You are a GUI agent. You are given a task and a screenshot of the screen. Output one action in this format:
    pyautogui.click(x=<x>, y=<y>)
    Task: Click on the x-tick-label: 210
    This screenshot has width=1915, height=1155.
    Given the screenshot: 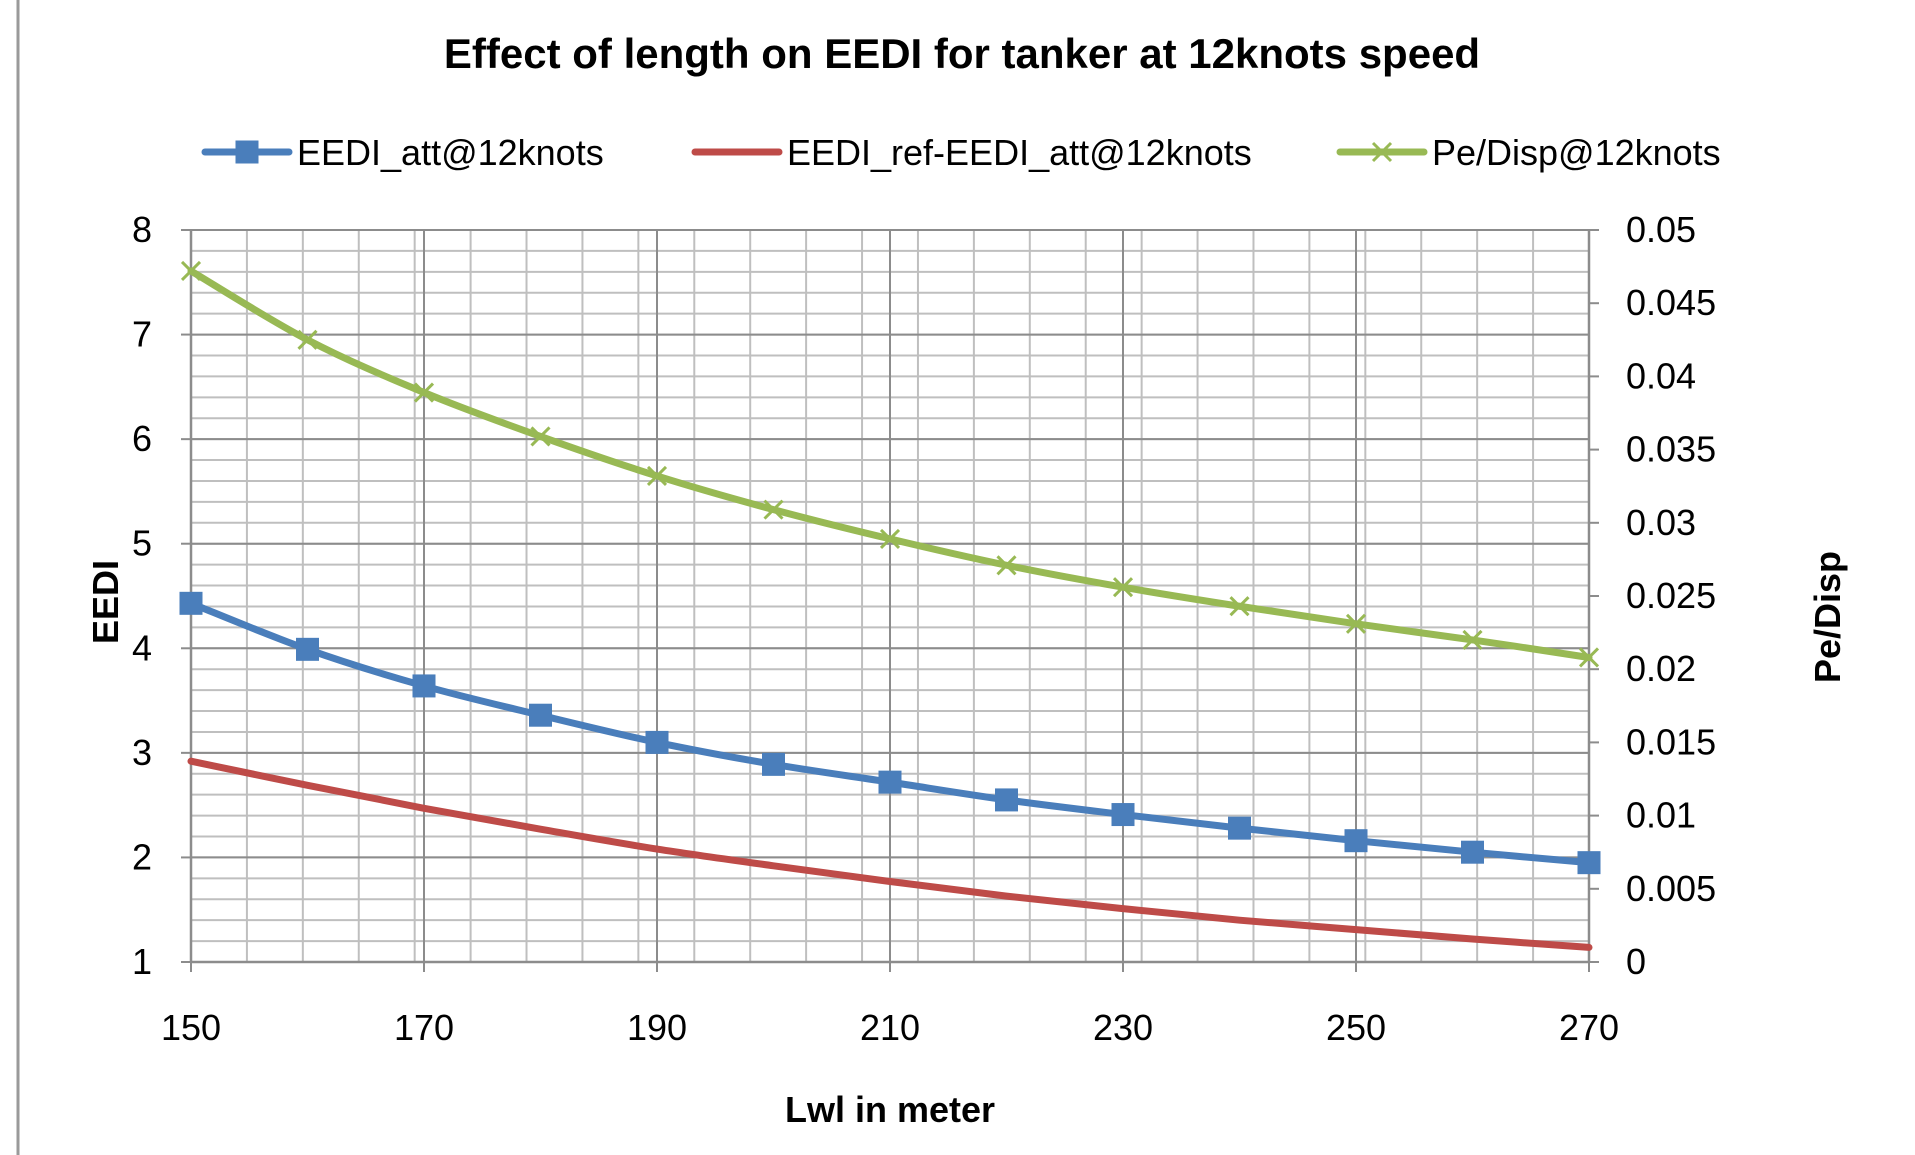 What is the action you would take?
    pyautogui.click(x=890, y=1027)
    